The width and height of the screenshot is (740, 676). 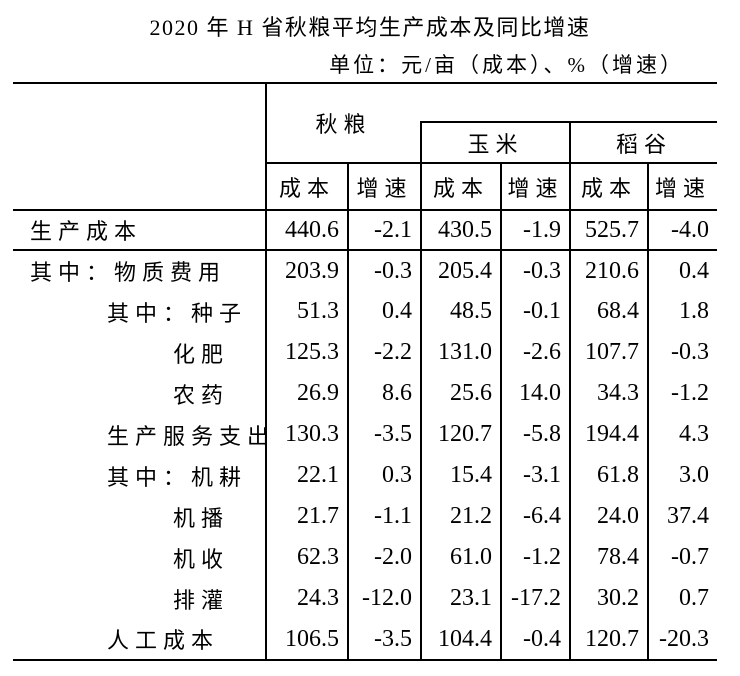 I want to click on value-cell: -12.0, so click(x=384, y=598).